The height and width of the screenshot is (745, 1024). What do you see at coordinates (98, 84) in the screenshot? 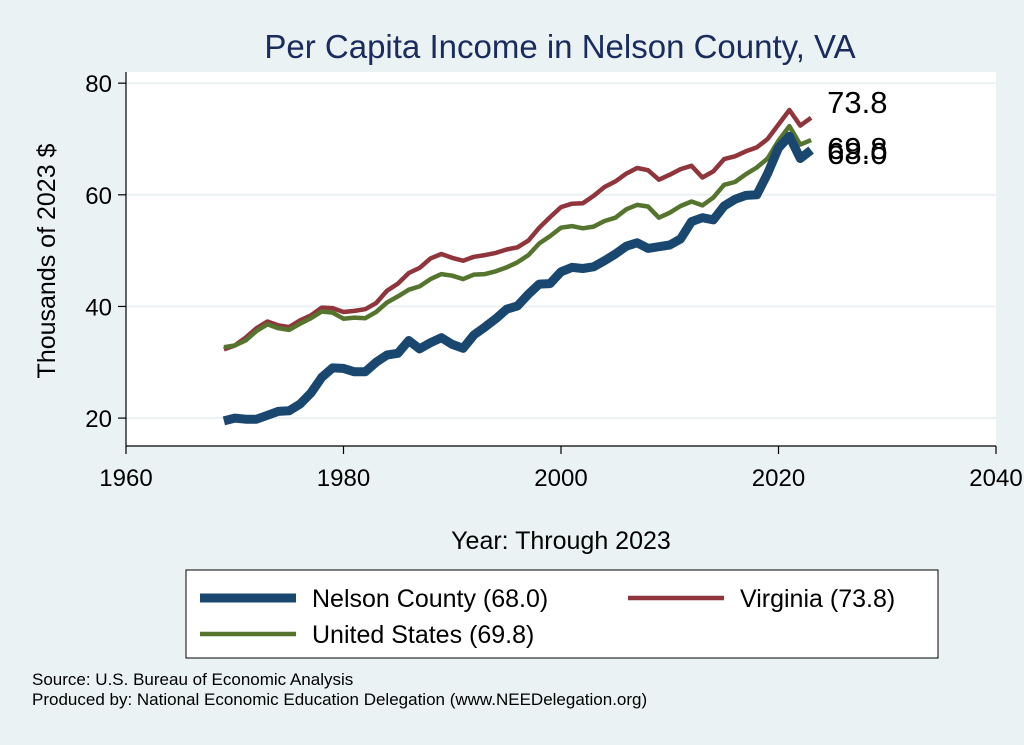
I see `y-tick-label: 80` at bounding box center [98, 84].